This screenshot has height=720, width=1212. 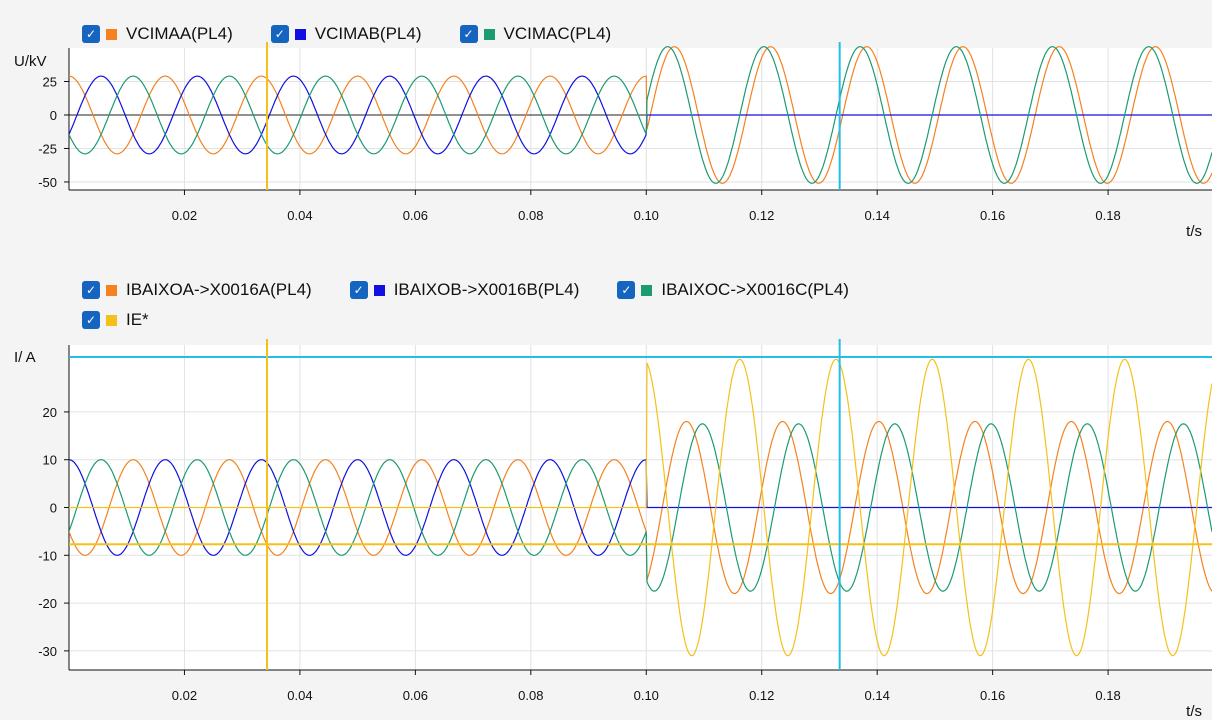 I want to click on legend-item-vcimac: ✓ VCIMAC(PL4), so click(x=535, y=34).